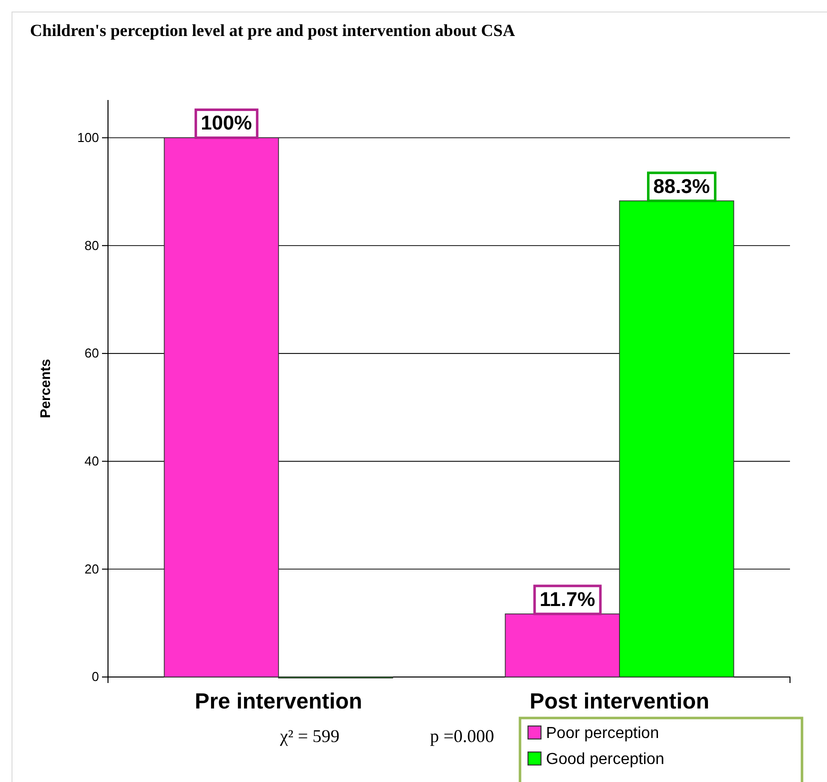 Image resolution: width=827 pixels, height=782 pixels. Describe the element at coordinates (226, 123) in the screenshot. I see `data-label: 100%` at that location.